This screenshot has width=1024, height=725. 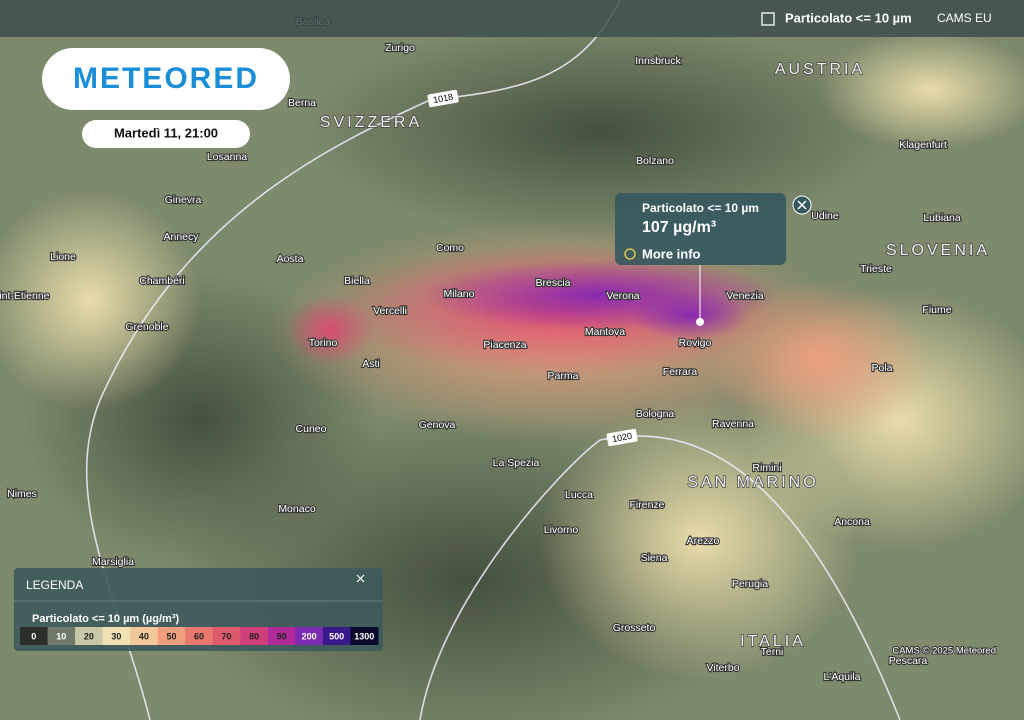 I want to click on city-label: Lione, so click(x=63, y=257).